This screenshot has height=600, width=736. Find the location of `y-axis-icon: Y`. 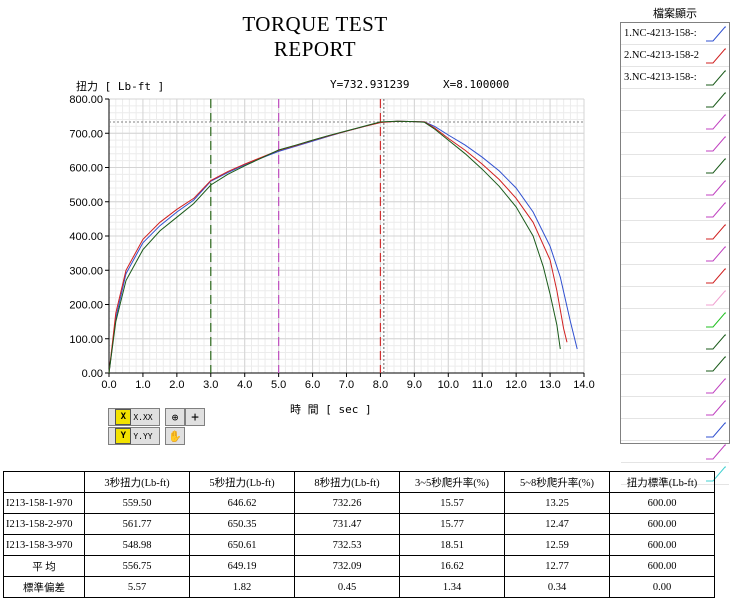

y-axis-icon: Y is located at coordinates (123, 436).